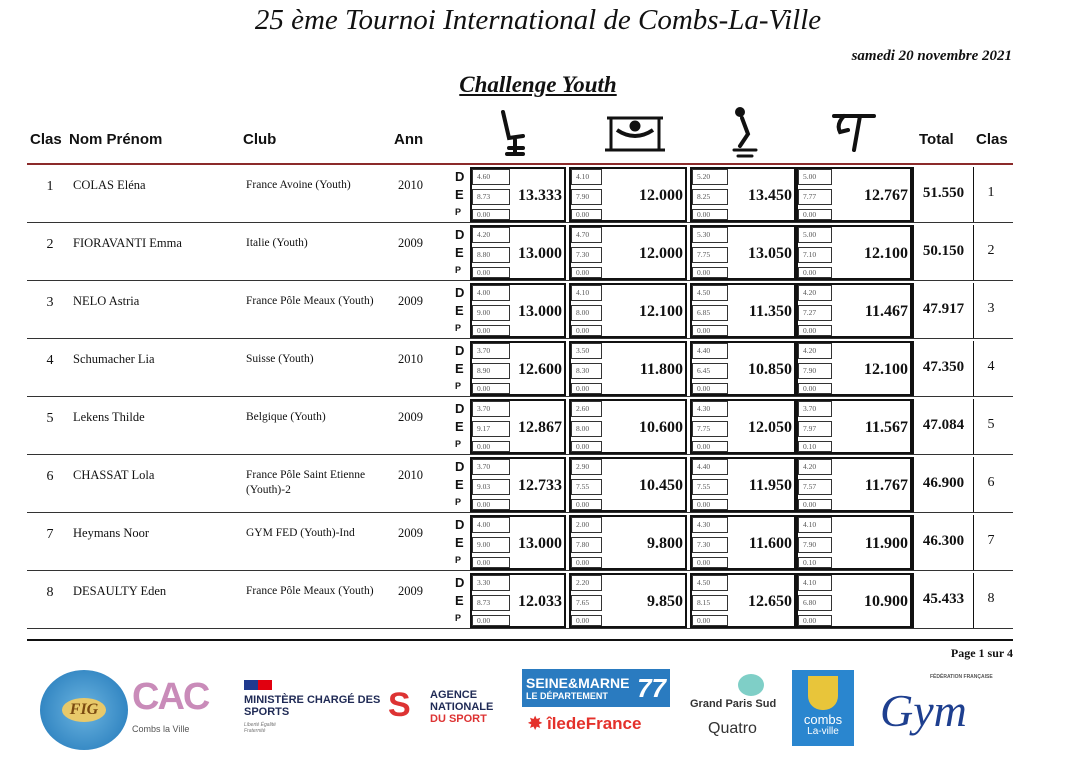 This screenshot has width=1076, height=772. What do you see at coordinates (114, 475) in the screenshot?
I see `gymnast-name: CHASSAT Lola` at bounding box center [114, 475].